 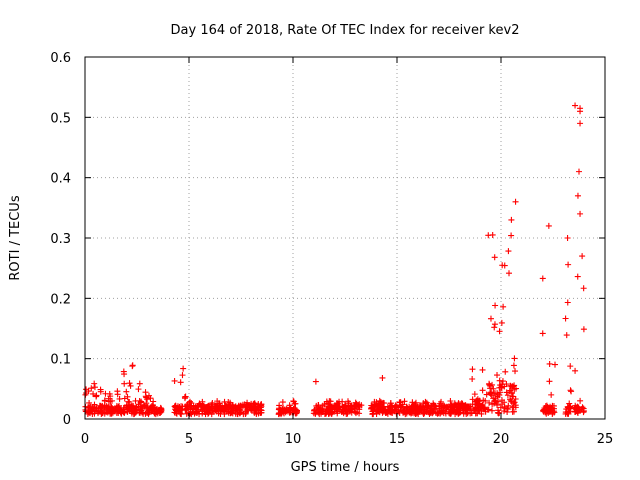 What do you see at coordinates (189, 439) in the screenshot?
I see `x-tick-label: 5` at bounding box center [189, 439].